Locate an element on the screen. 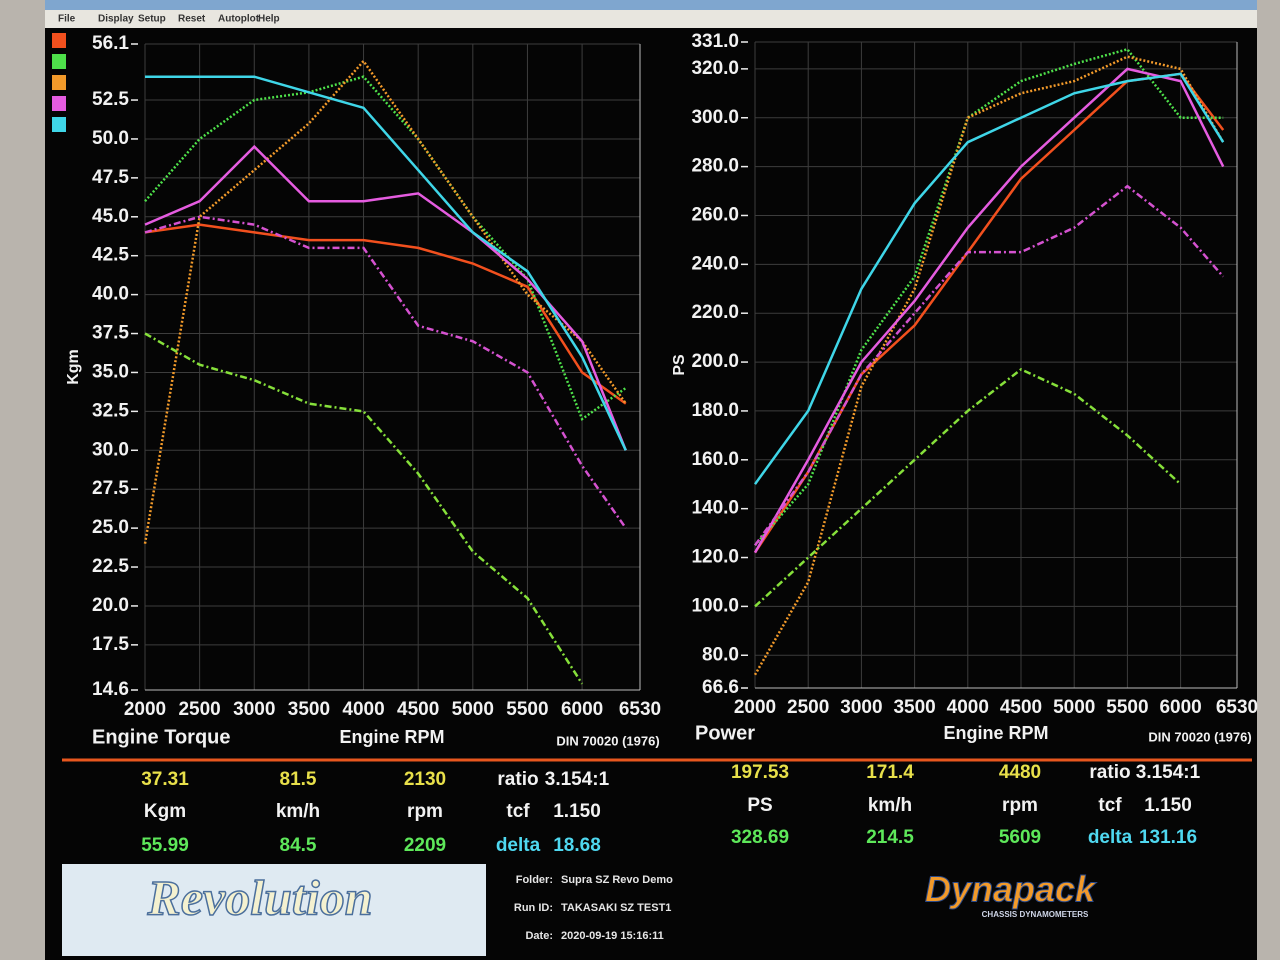  y-tick-label: 280.0 is located at coordinates (715, 166).